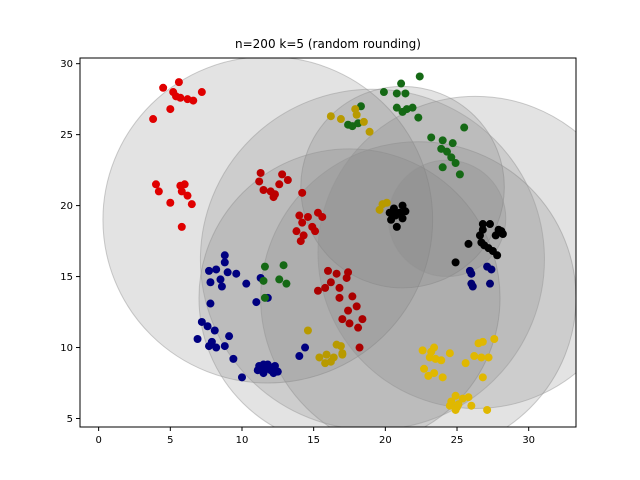 This screenshot has height=480, width=640. What do you see at coordinates (170, 440) in the screenshot?
I see `x-tick-label: 5` at bounding box center [170, 440].